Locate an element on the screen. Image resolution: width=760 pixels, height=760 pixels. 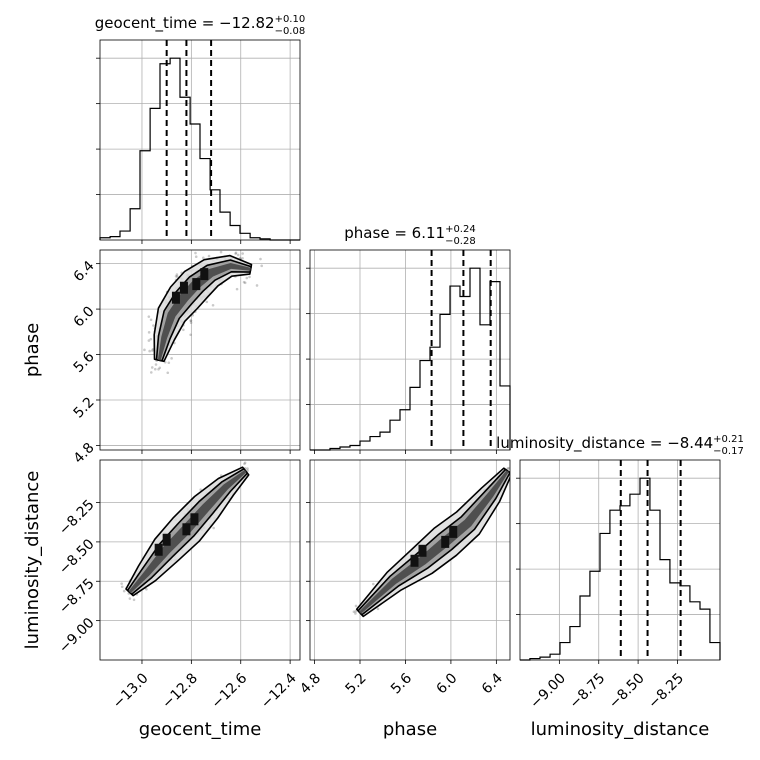
y-tick-label: 5.2 is located at coordinates (84, 407).